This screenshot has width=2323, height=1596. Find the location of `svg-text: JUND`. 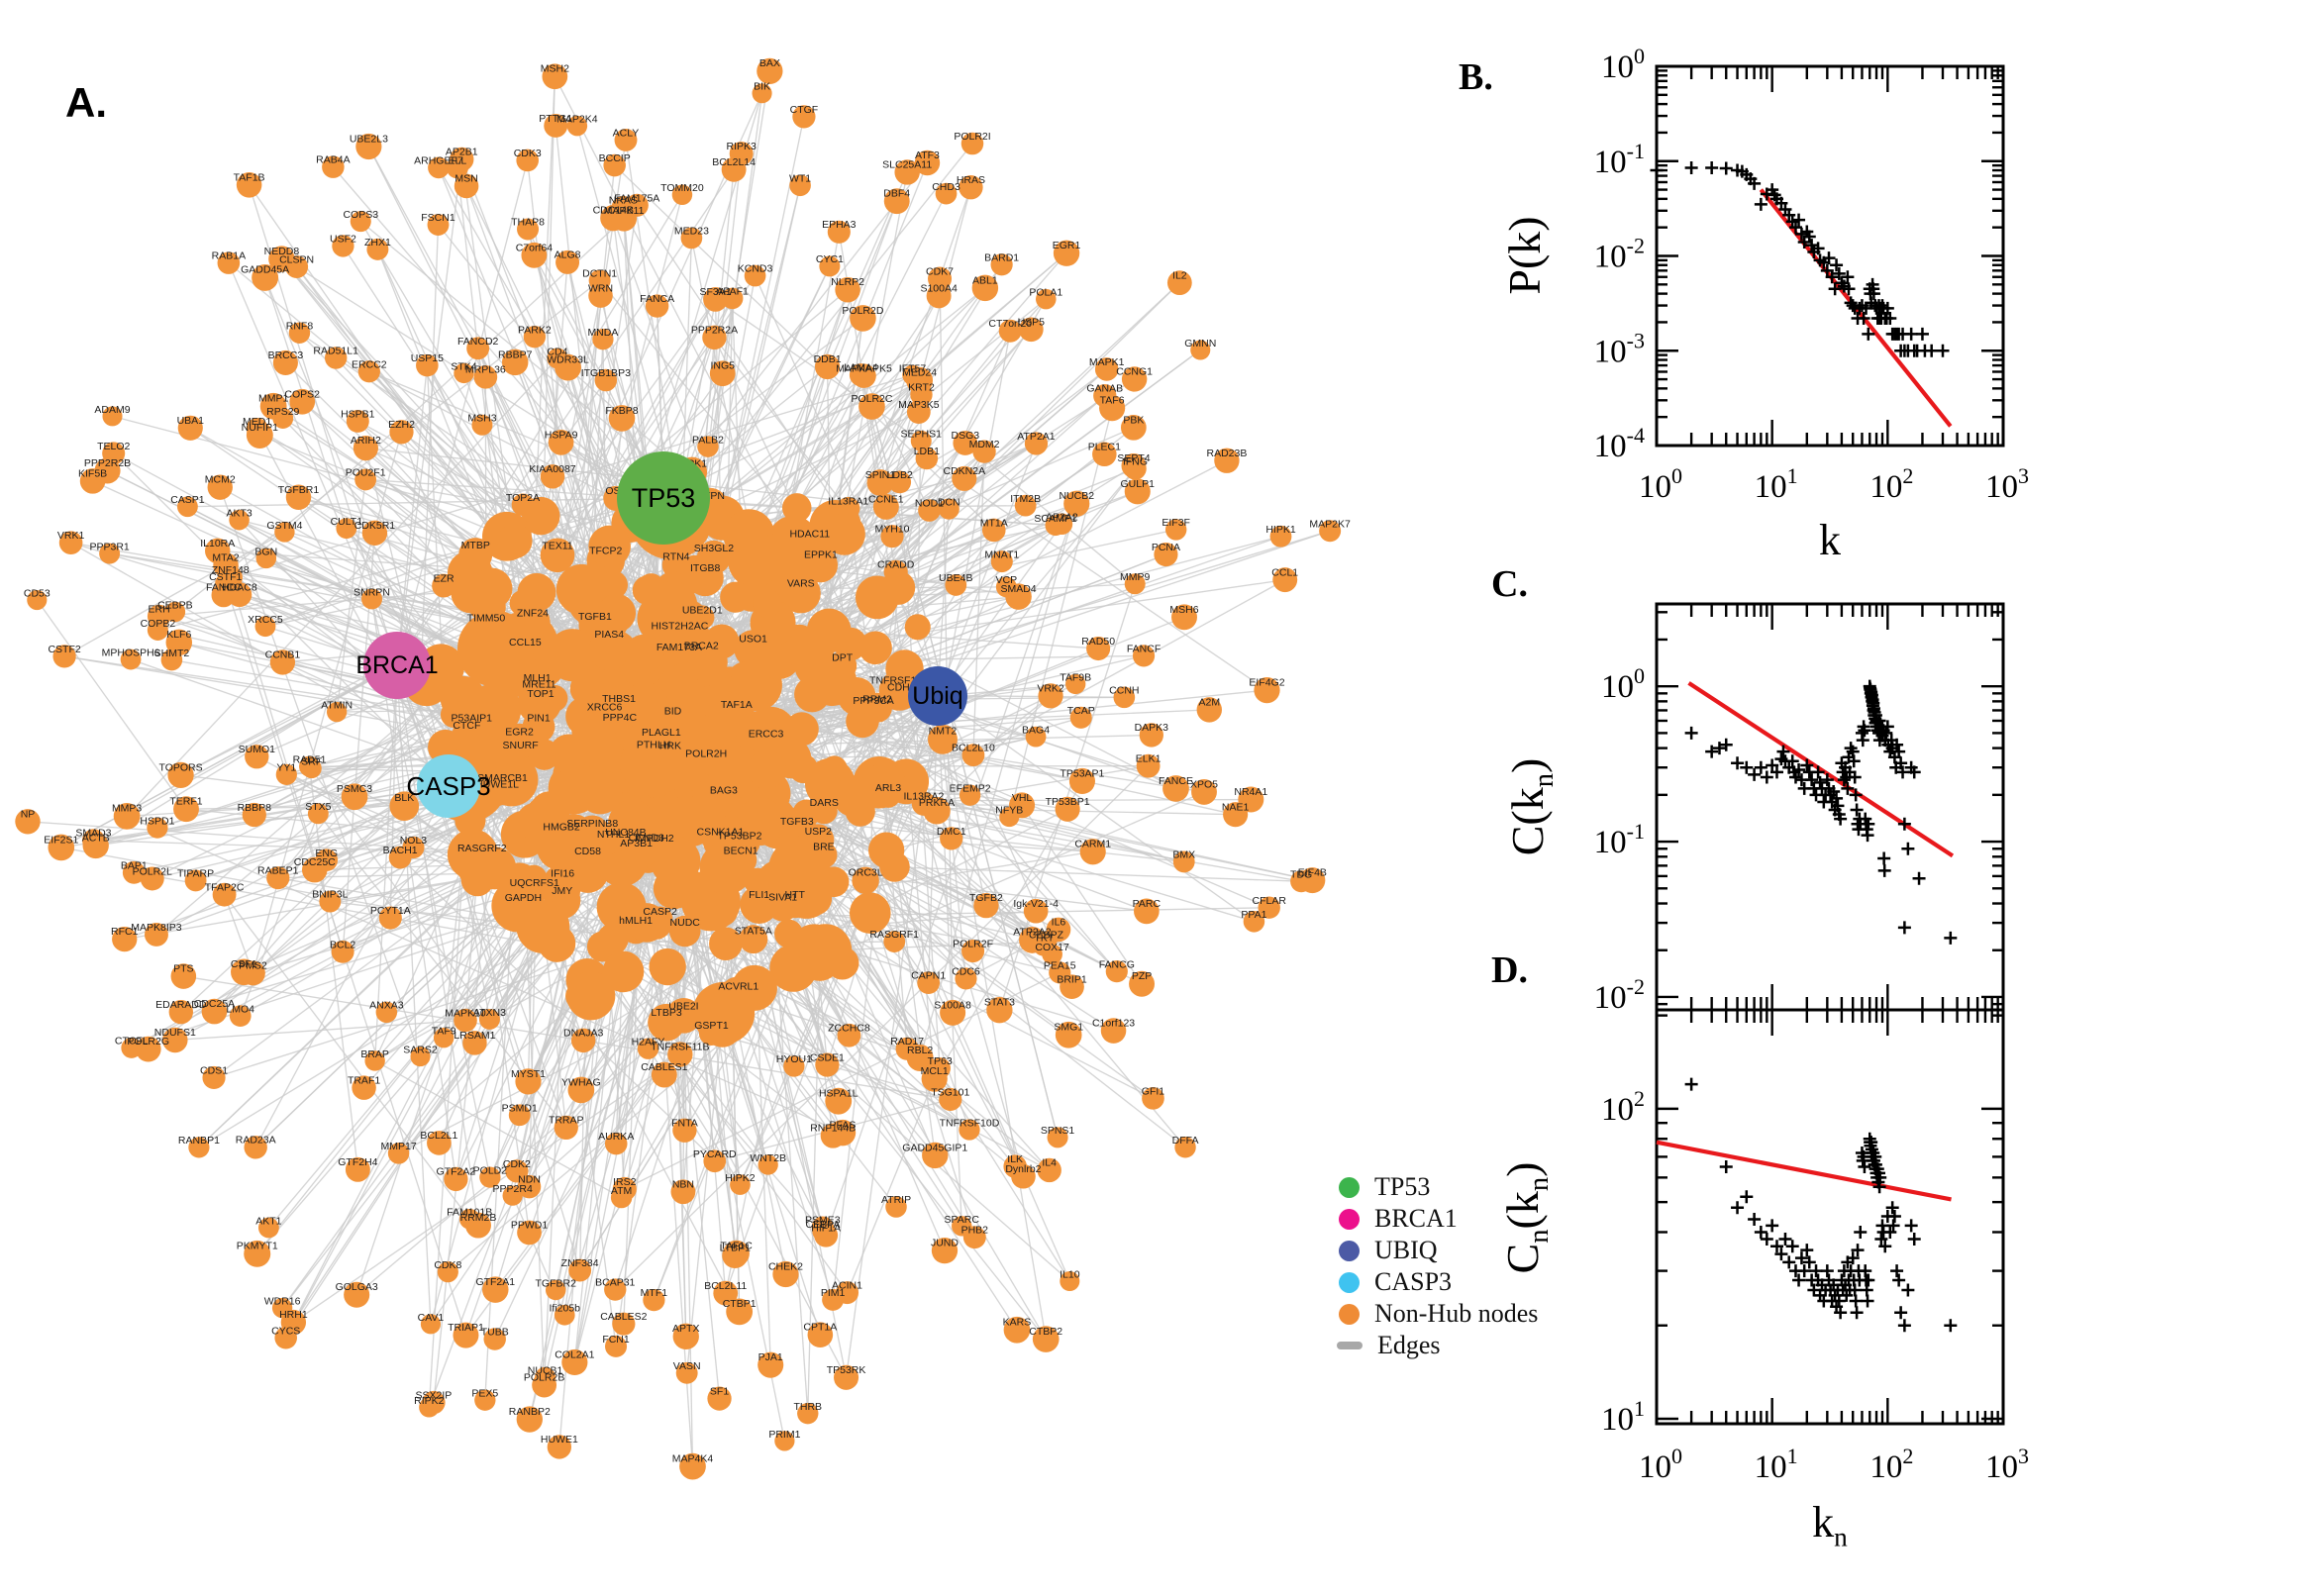

svg-text: JUND is located at coordinates (945, 1243).